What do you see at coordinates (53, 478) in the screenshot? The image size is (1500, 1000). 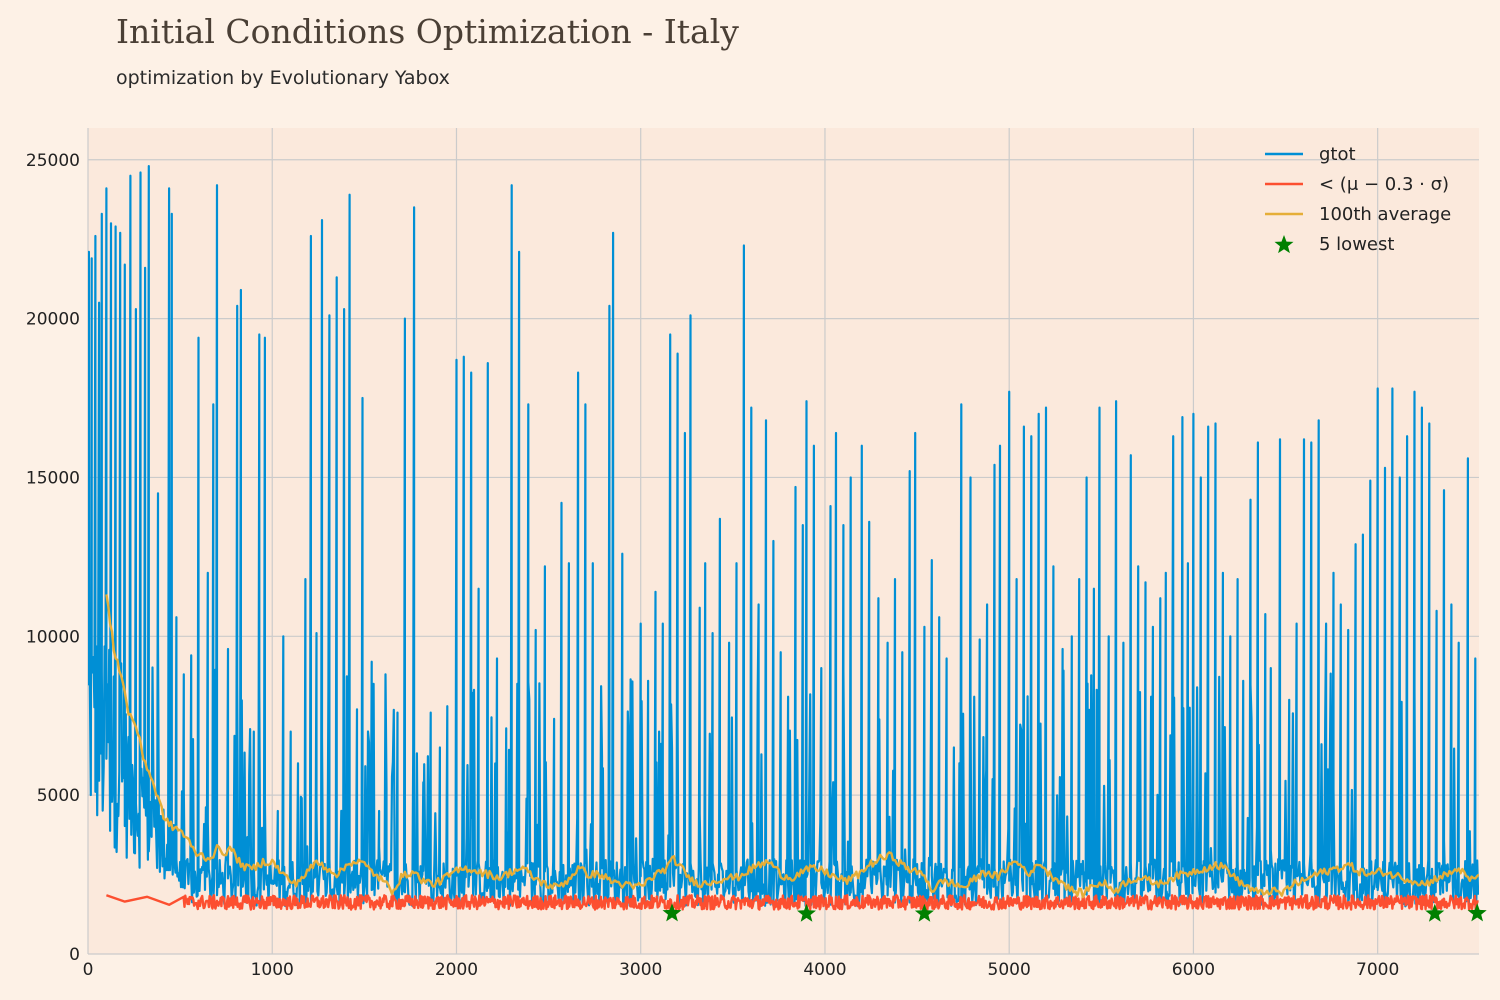 I see `y-tick-label: 15000` at bounding box center [53, 478].